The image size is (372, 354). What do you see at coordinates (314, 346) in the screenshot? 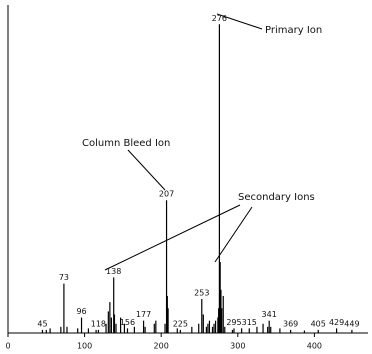
I see `x-tick-label: 400` at bounding box center [314, 346].